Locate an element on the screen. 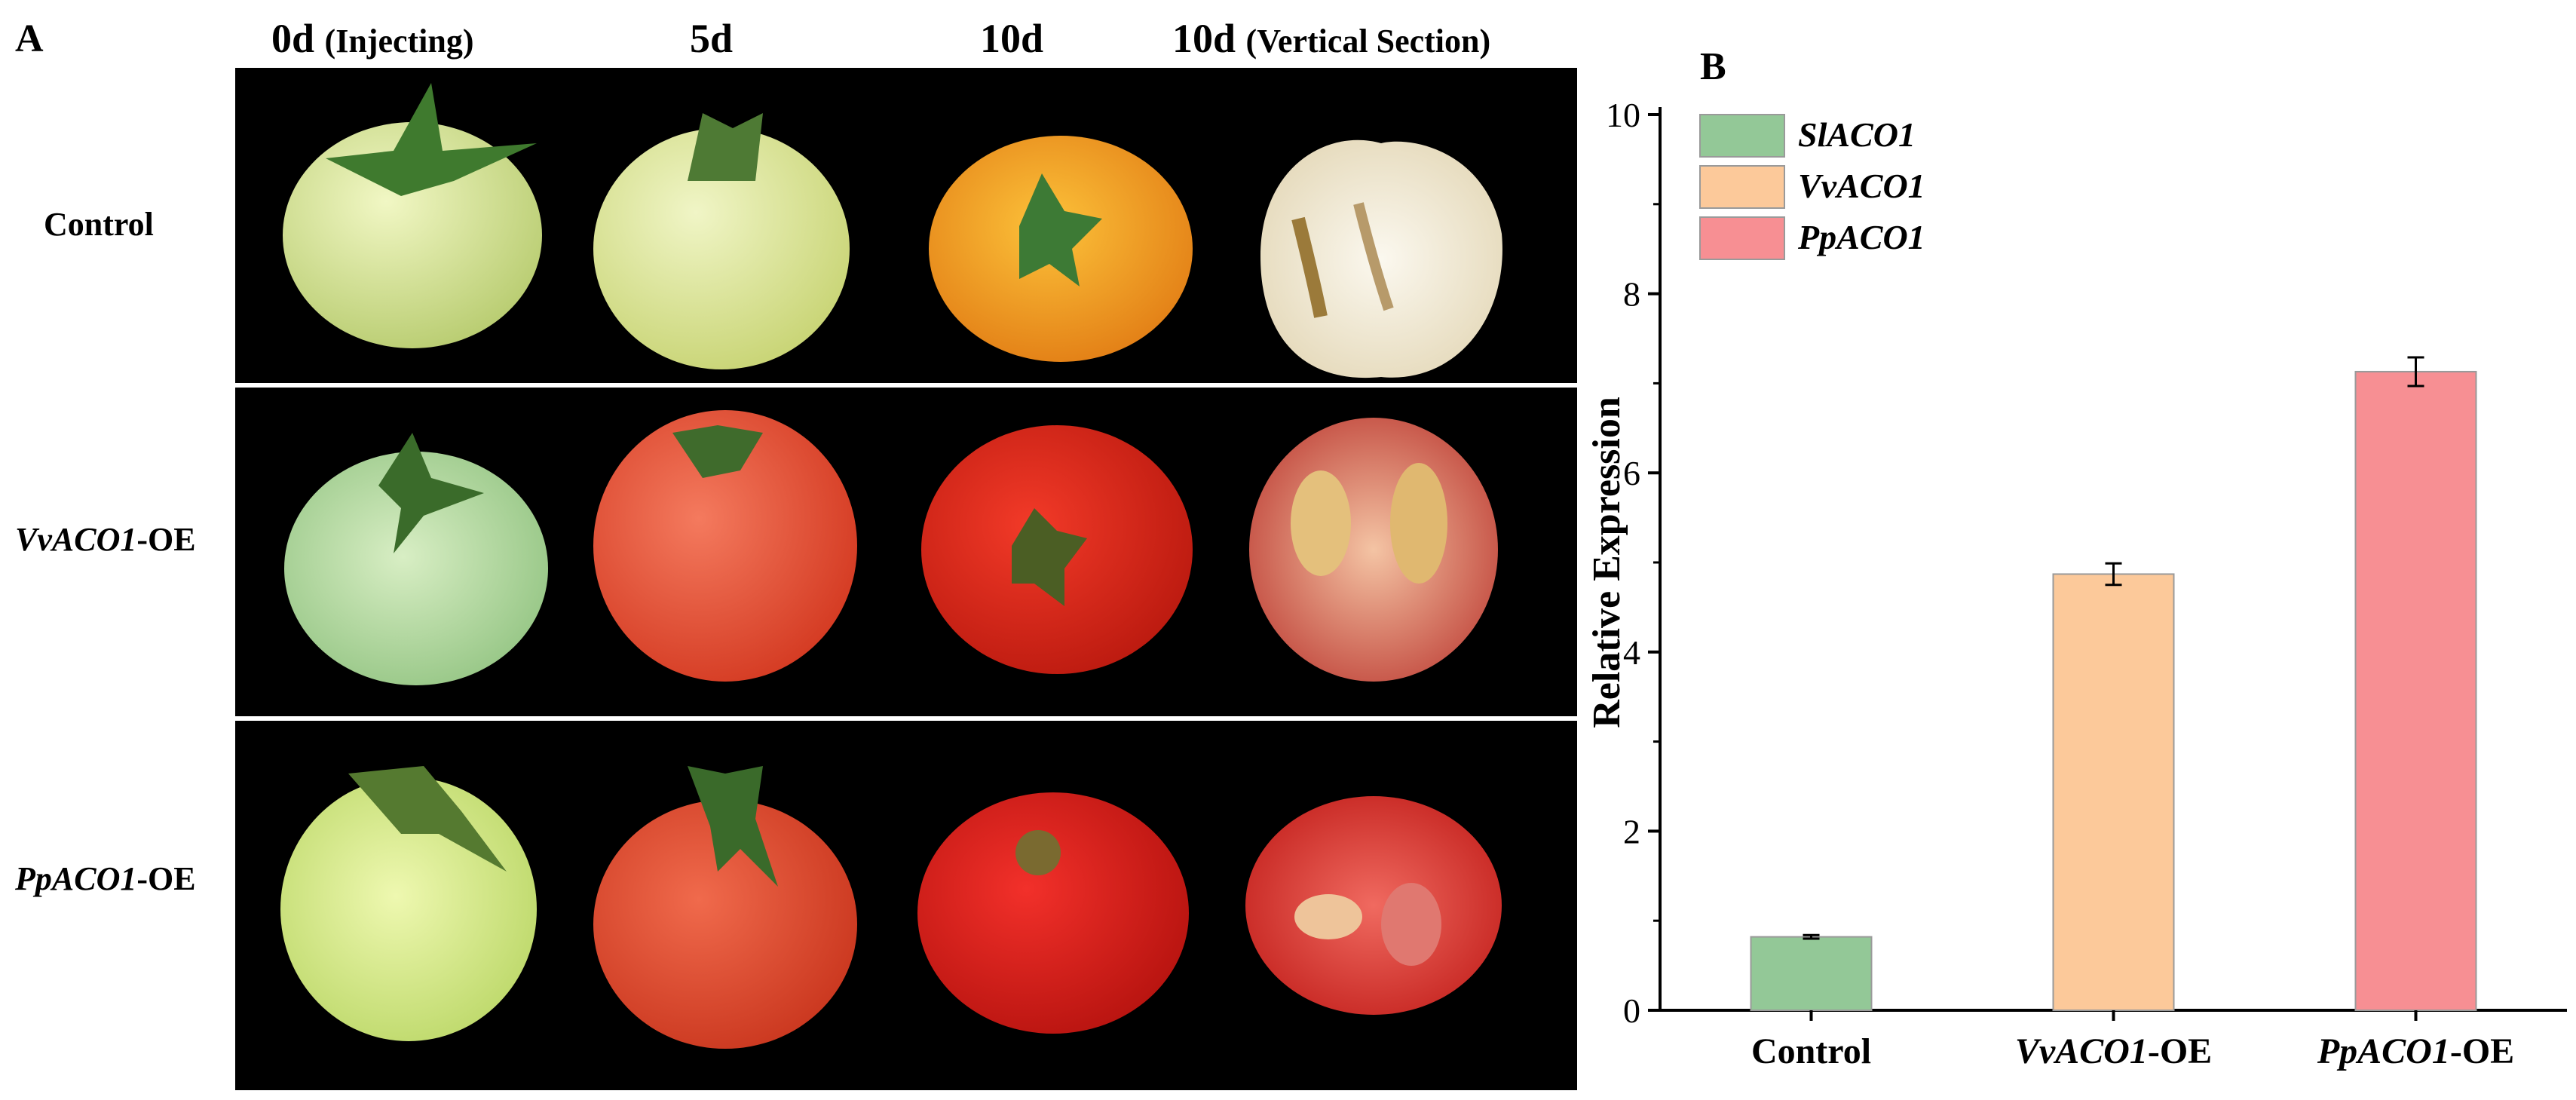  bar-vvaco1-oe is located at coordinates (2113, 792).